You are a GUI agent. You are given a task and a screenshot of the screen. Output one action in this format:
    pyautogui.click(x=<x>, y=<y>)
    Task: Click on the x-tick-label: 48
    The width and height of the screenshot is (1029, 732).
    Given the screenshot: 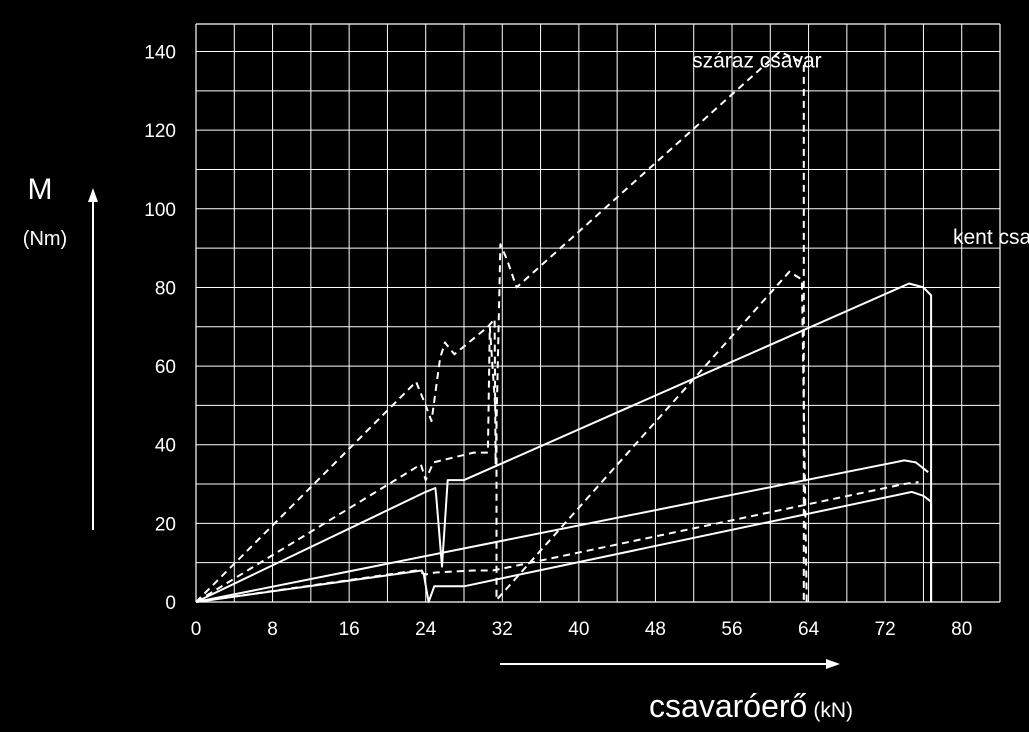 What is the action you would take?
    pyautogui.click(x=655, y=629)
    